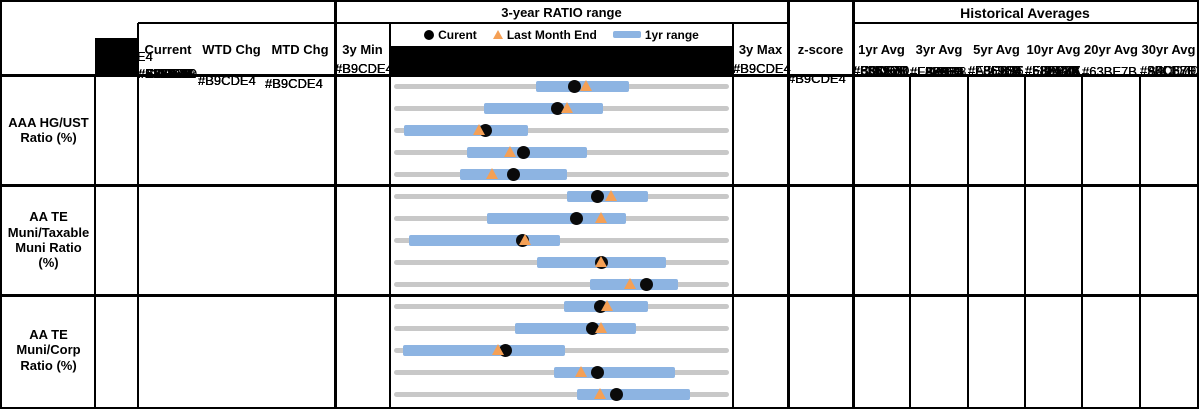  I want to click on 77.8%: #FFE983, so click(937, 71).